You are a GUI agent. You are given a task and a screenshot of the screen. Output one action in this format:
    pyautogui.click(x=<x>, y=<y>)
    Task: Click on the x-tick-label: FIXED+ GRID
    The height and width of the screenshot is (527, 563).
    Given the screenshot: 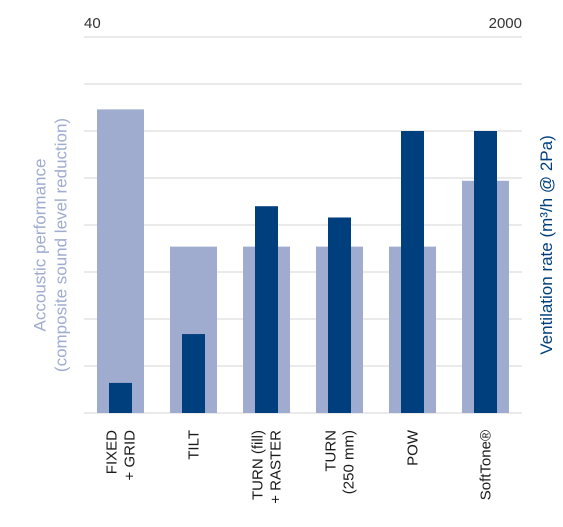 What is the action you would take?
    pyautogui.click(x=121, y=455)
    